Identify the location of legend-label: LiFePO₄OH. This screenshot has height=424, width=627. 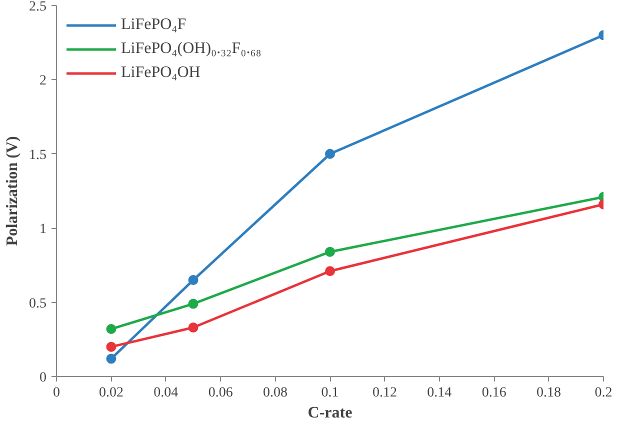
(160, 73).